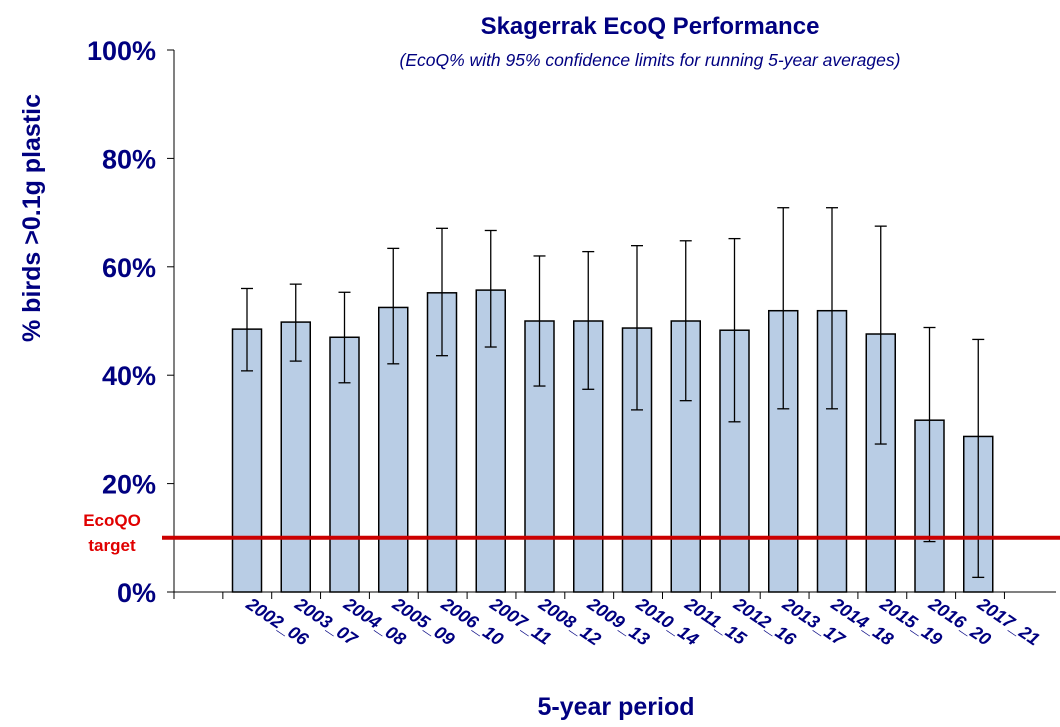  I want to click on target-label-line2: target, so click(112, 545).